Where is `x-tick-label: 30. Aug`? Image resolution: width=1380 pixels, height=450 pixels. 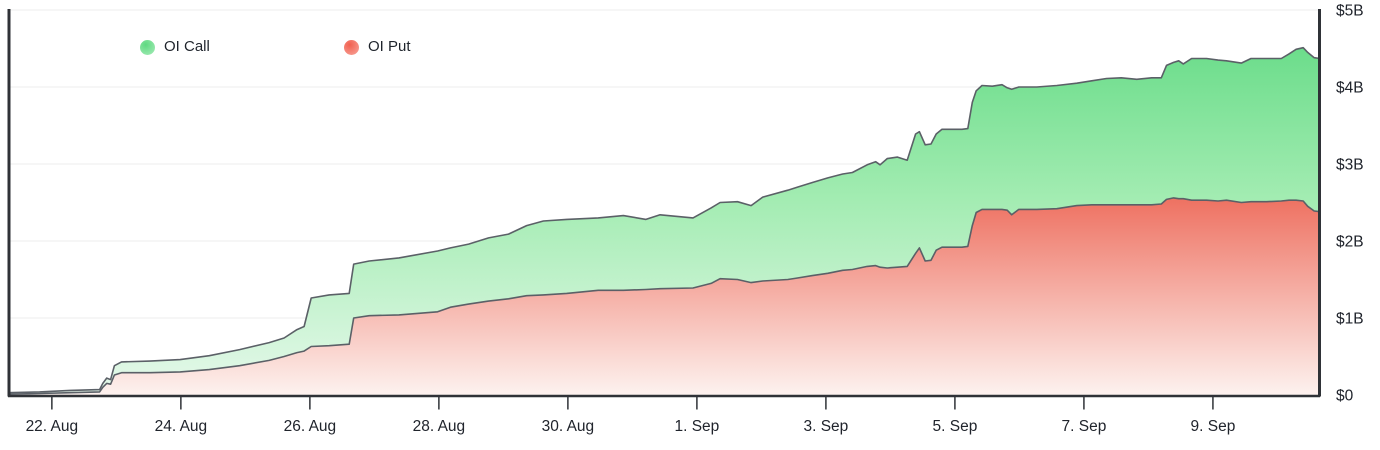 x-tick-label: 30. Aug is located at coordinates (568, 426).